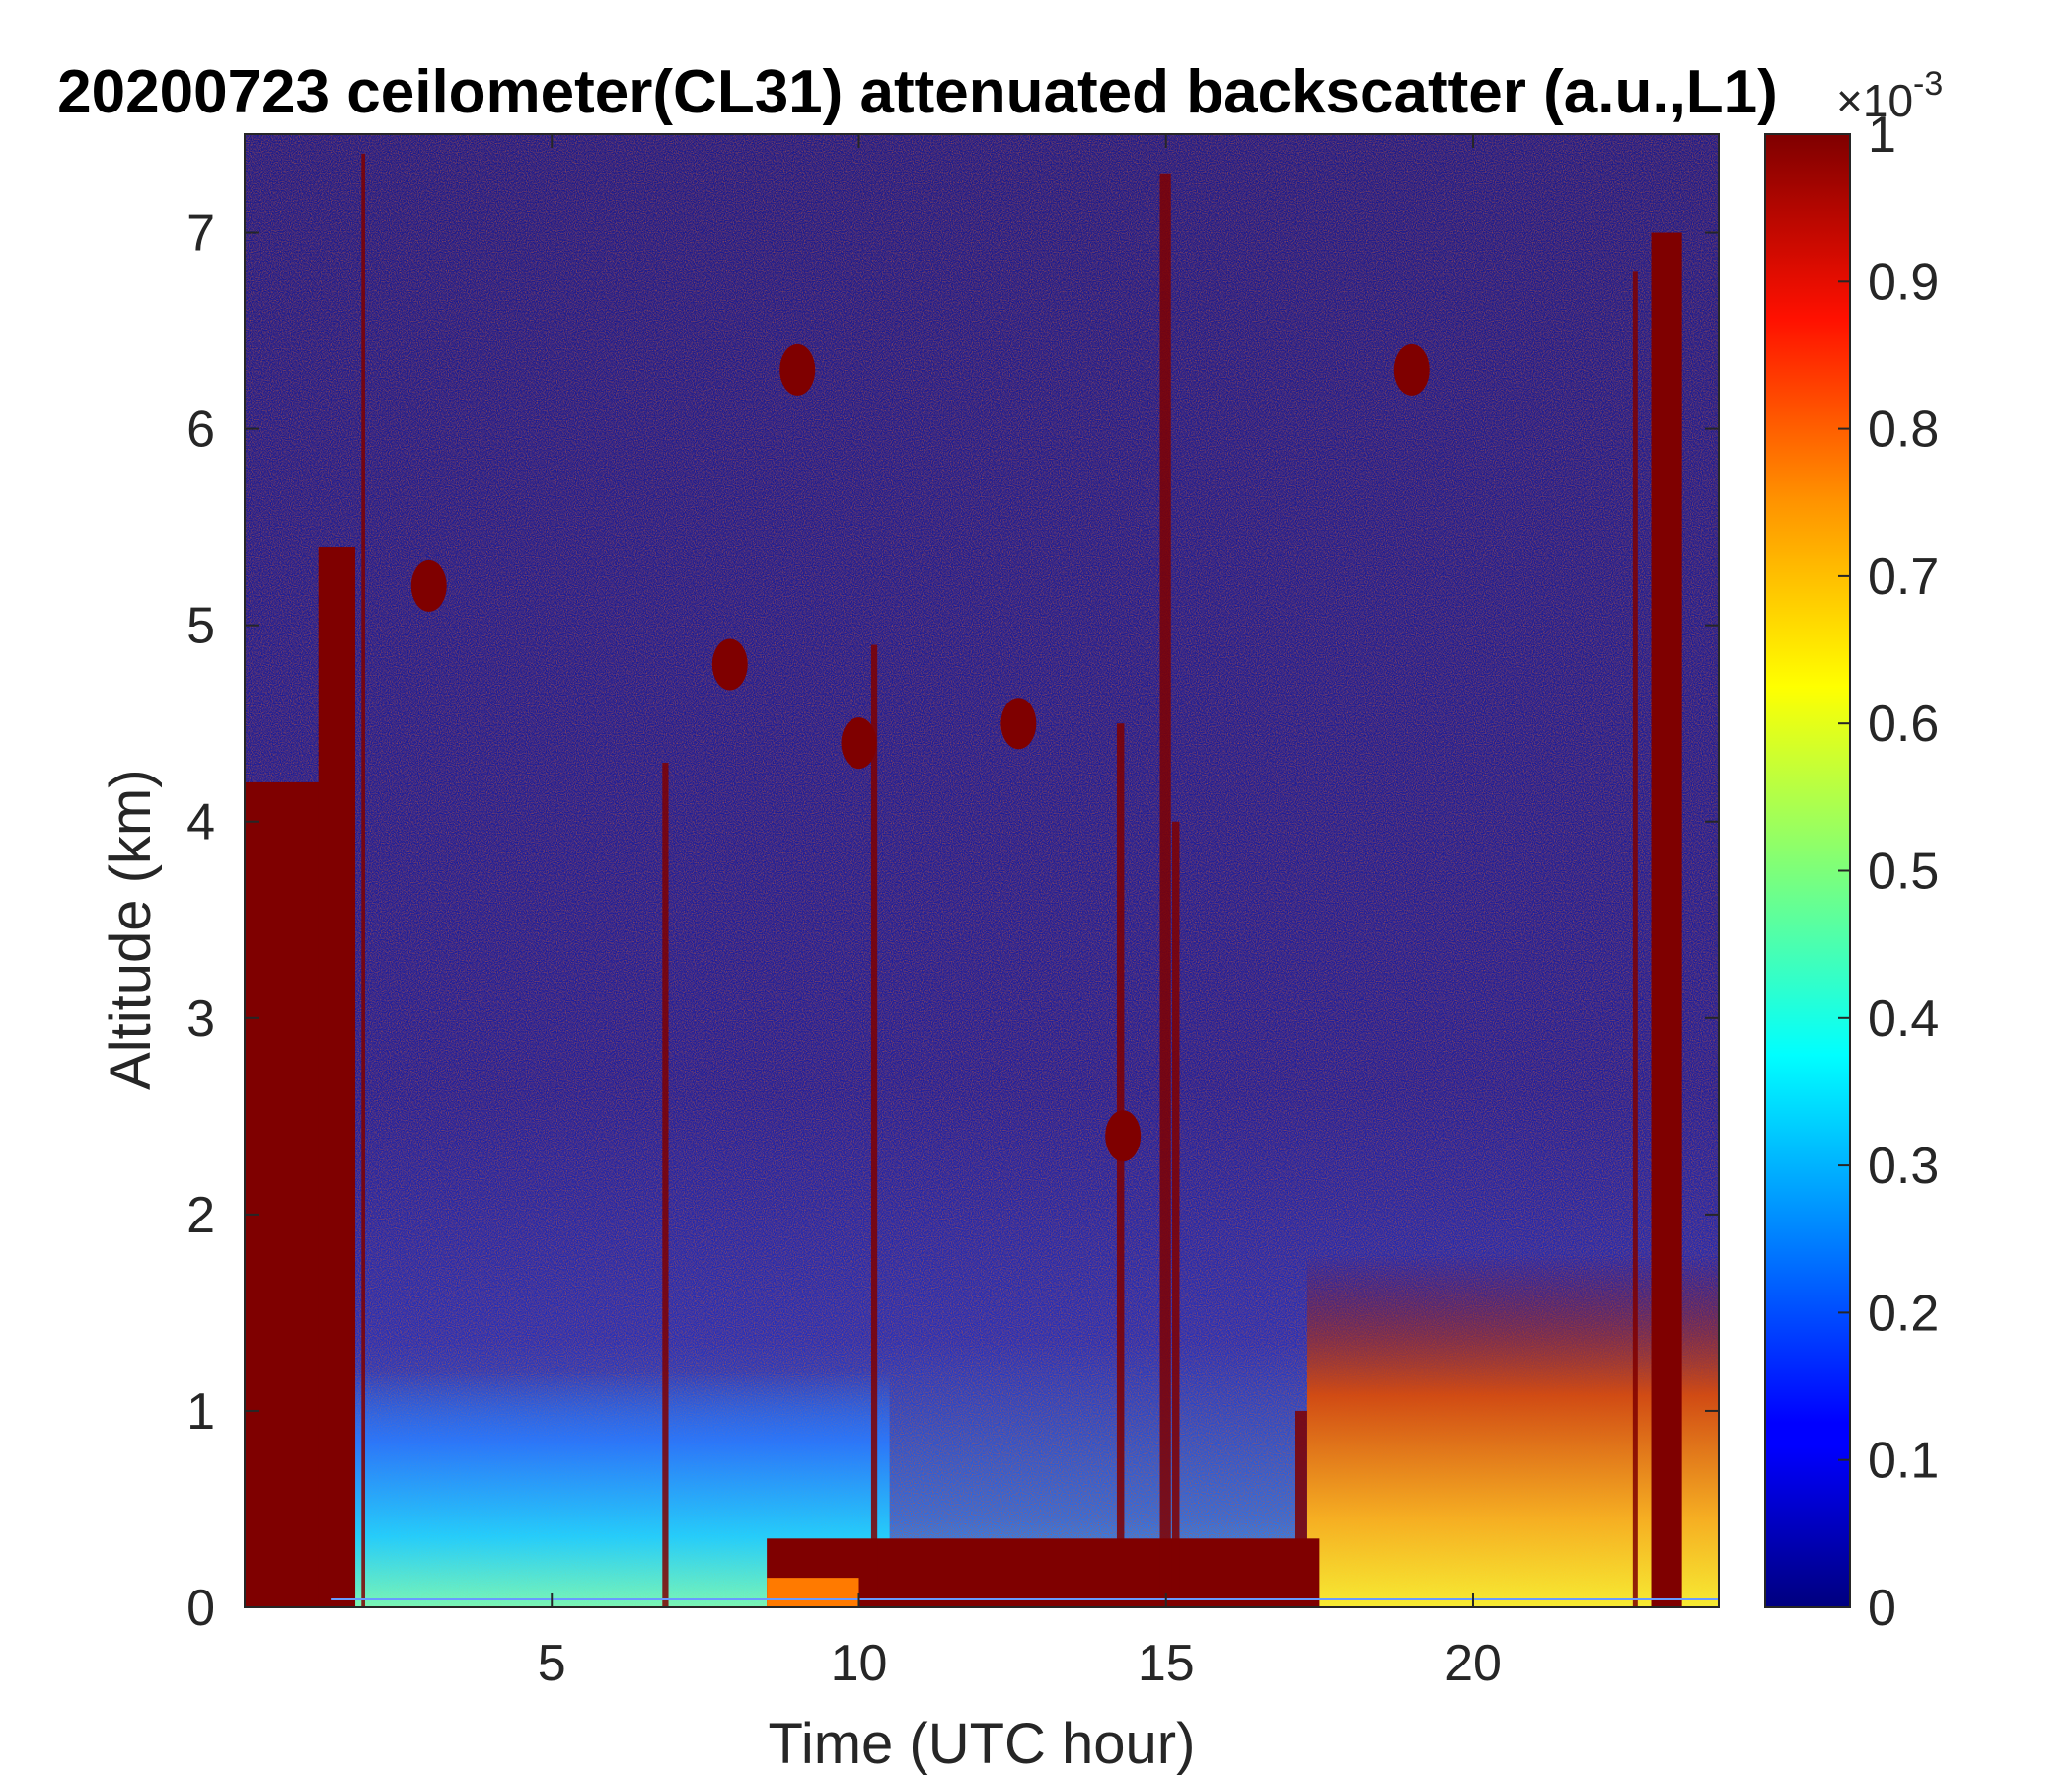 This screenshot has width=2072, height=1776. I want to click on colorbar-exponent: ×10⁻³, so click(1890, 96).